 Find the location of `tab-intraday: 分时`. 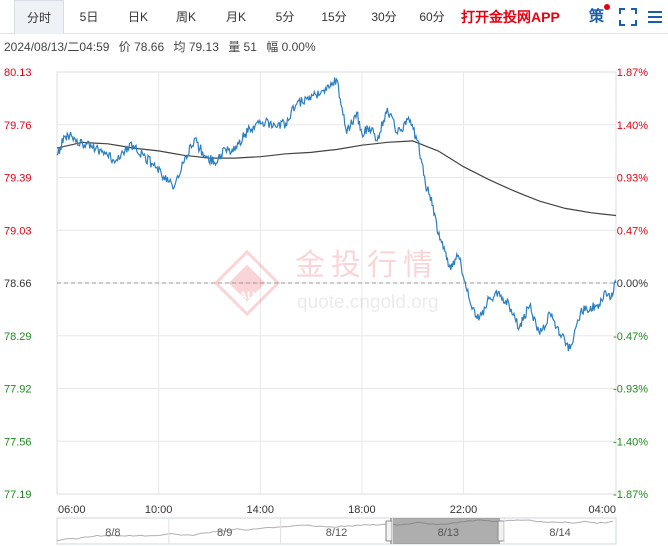

tab-intraday: 分时 is located at coordinates (39, 17).